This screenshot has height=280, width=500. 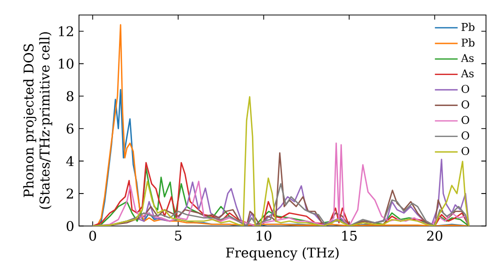 I want to click on x-tick-label: 15, so click(x=349, y=235).